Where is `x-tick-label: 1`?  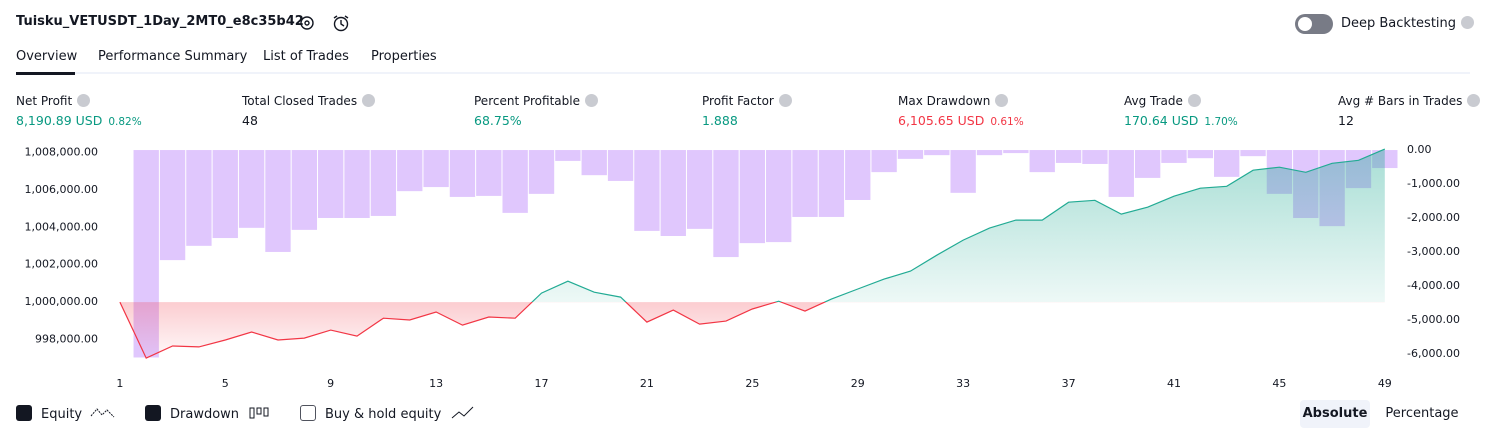 x-tick-label: 1 is located at coordinates (119, 383).